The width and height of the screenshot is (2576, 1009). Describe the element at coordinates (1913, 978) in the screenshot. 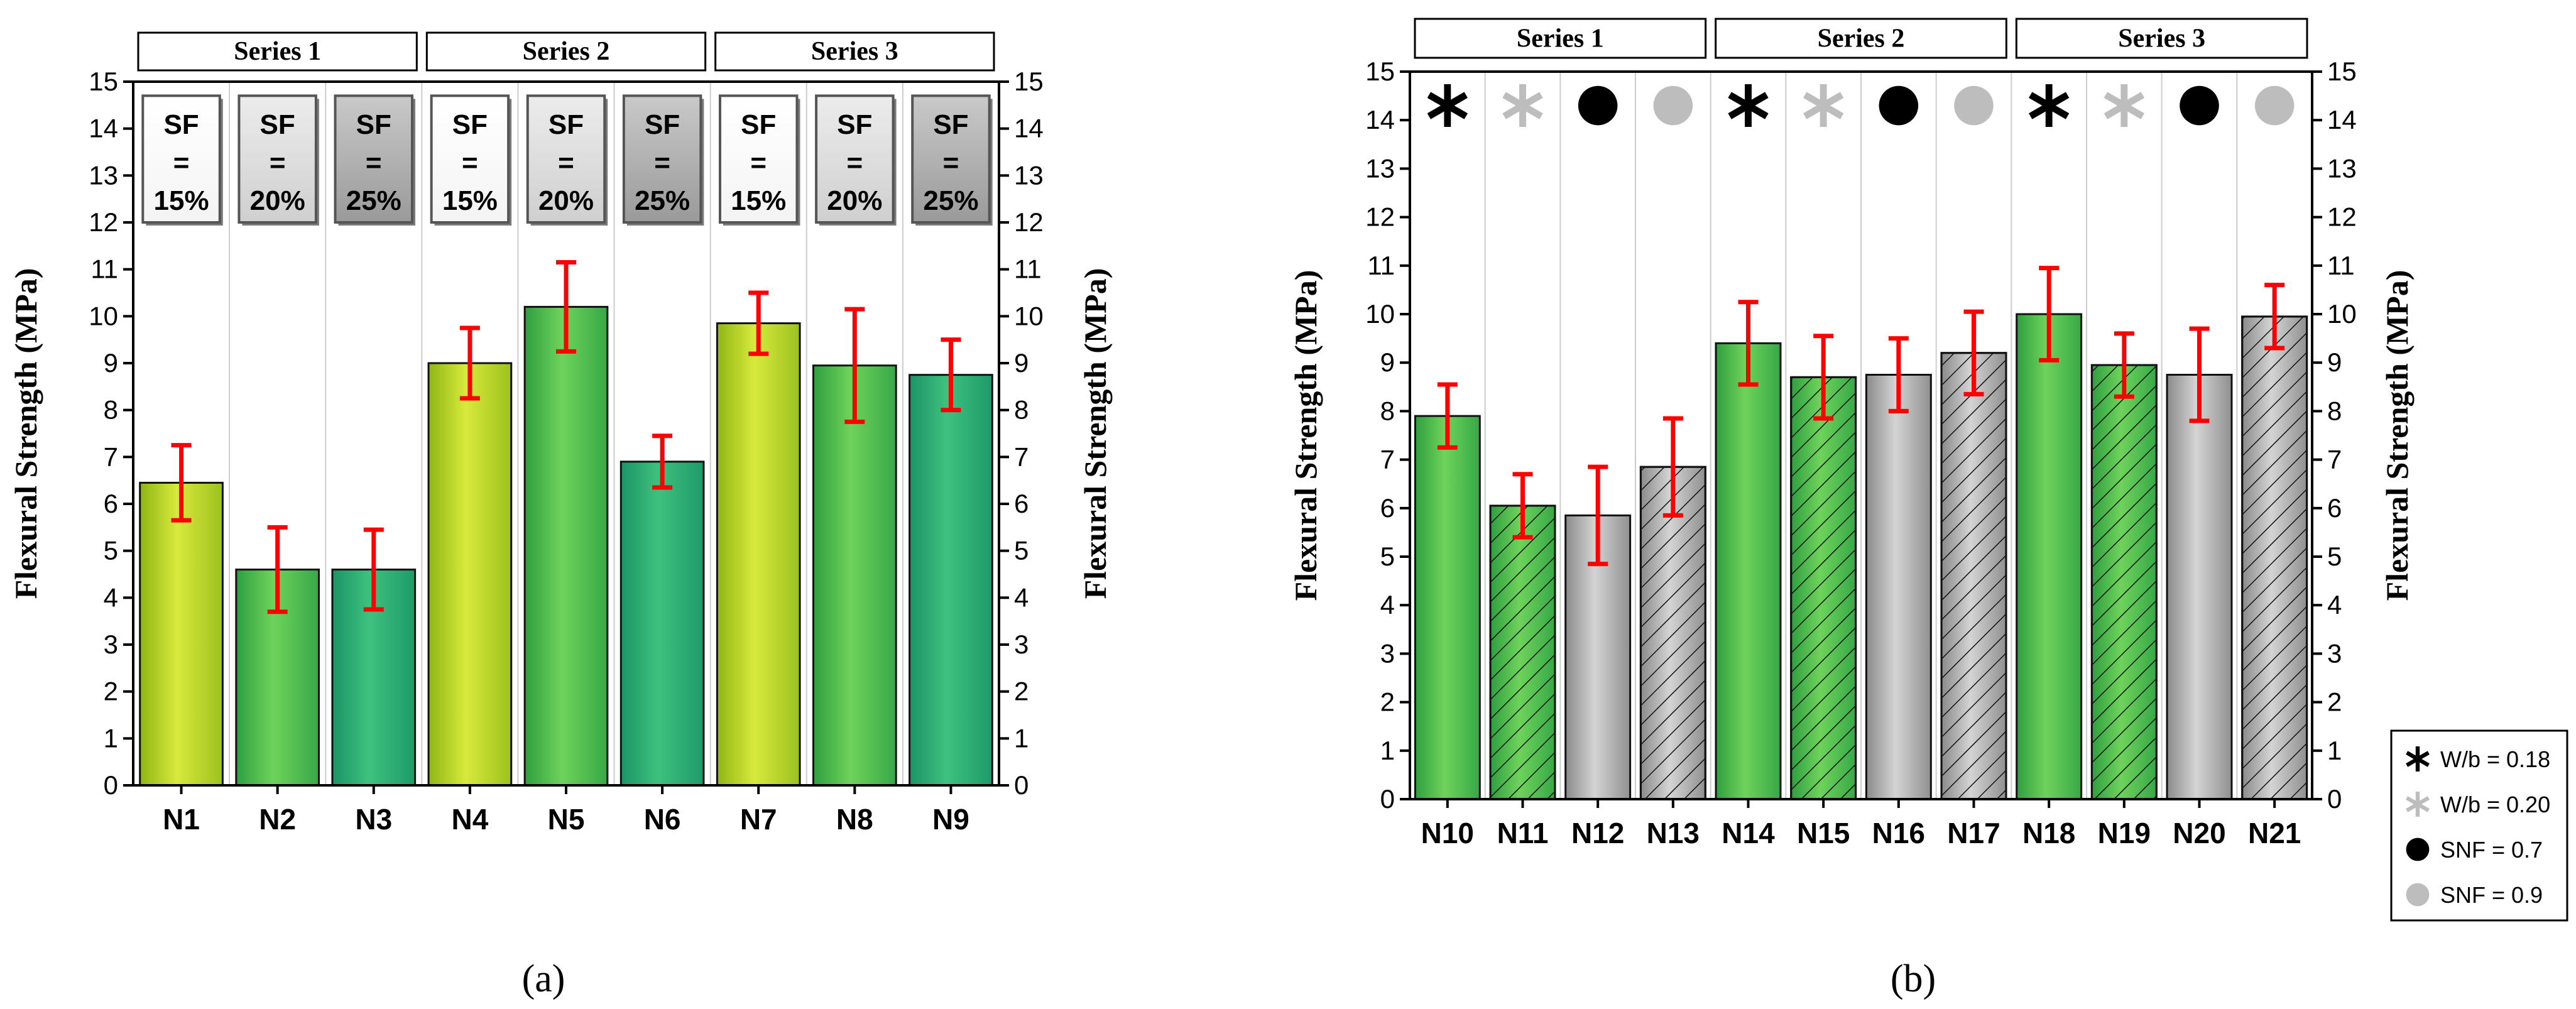

I see `panel-label: (b)` at that location.